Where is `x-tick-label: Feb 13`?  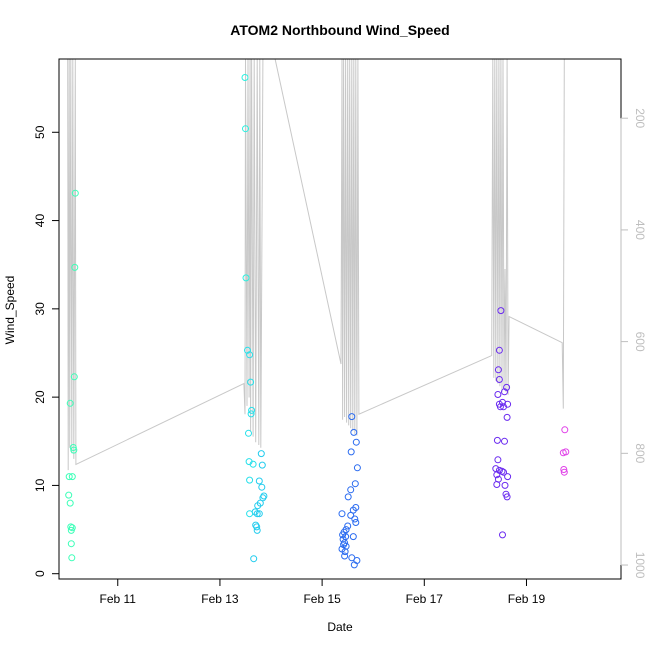 x-tick-label: Feb 13 is located at coordinates (220, 599).